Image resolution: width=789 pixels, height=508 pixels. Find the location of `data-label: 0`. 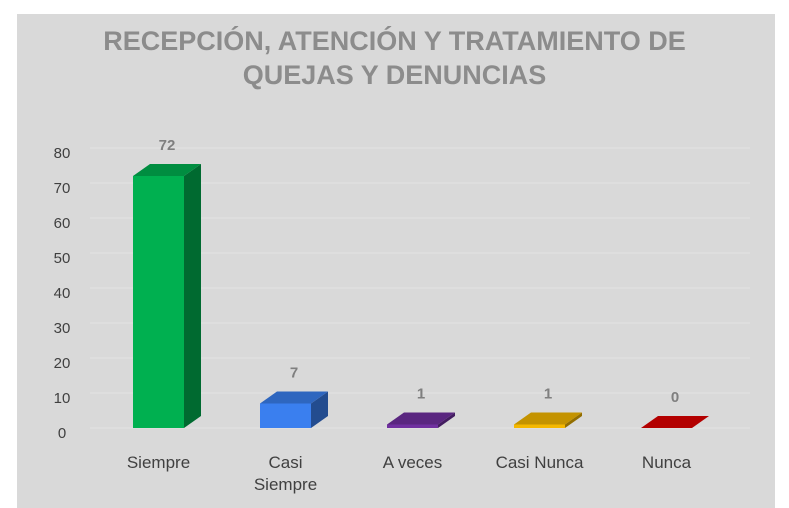

data-label: 0 is located at coordinates (675, 397).